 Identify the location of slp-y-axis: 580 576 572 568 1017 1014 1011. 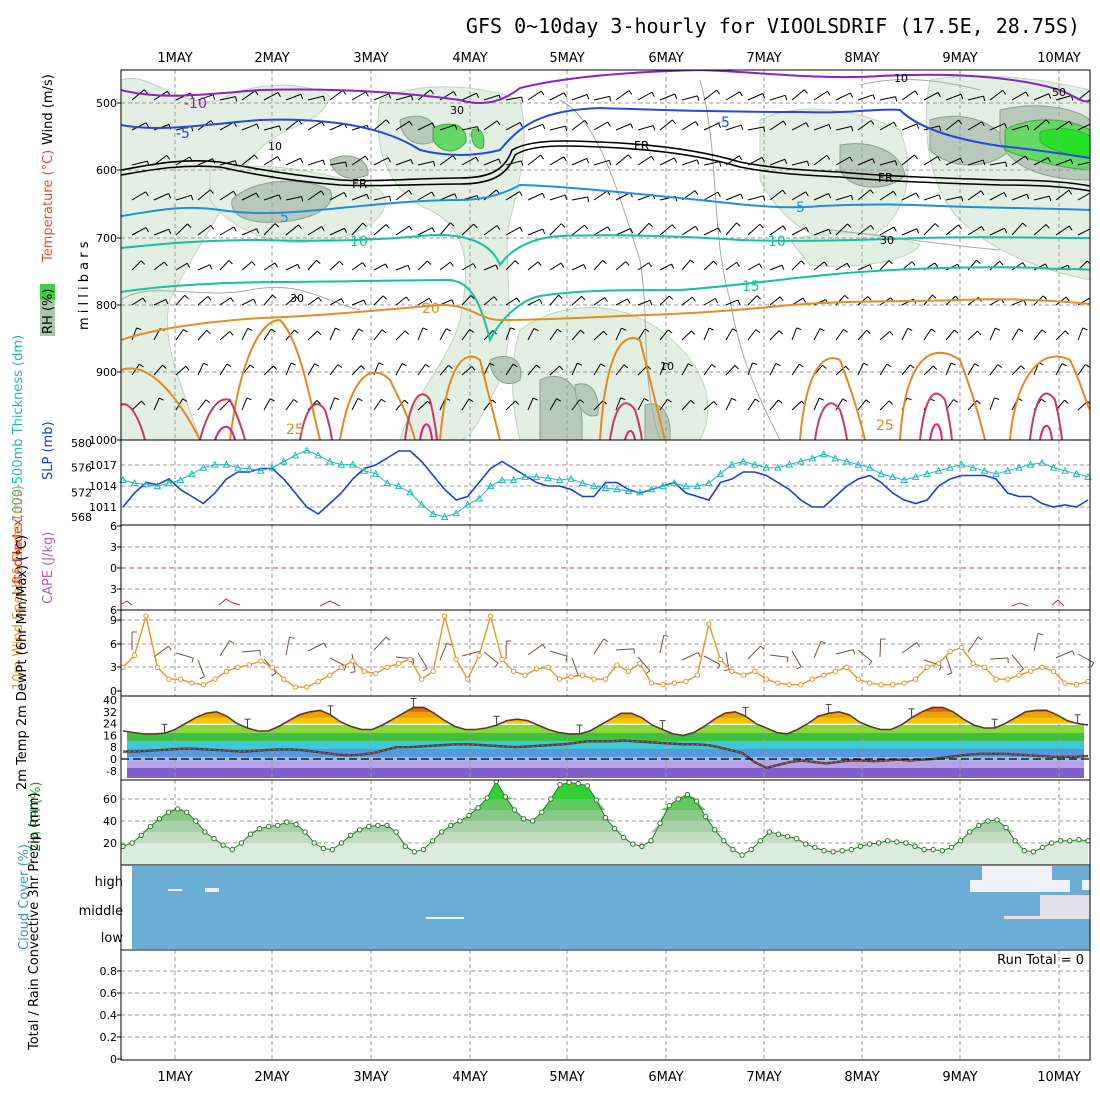
(94, 480).